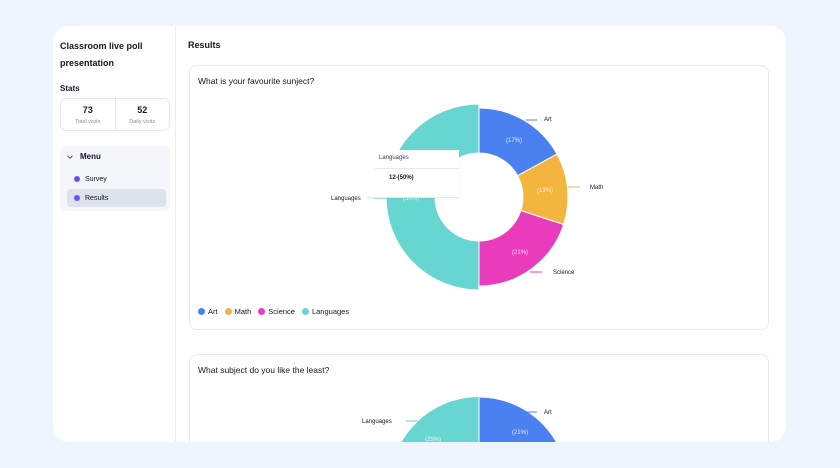 The width and height of the screenshot is (840, 468). Describe the element at coordinates (96, 179) in the screenshot. I see `sidebar-item-label: Survey` at that location.